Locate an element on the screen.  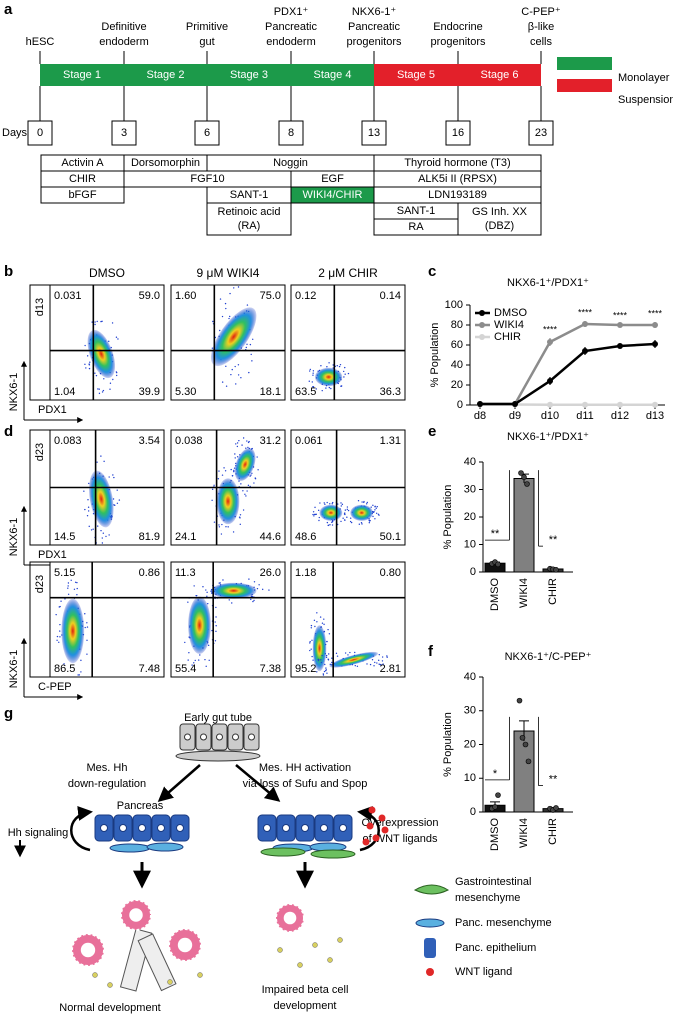
diagram-label: Pancreas is located at coordinates (140, 806).